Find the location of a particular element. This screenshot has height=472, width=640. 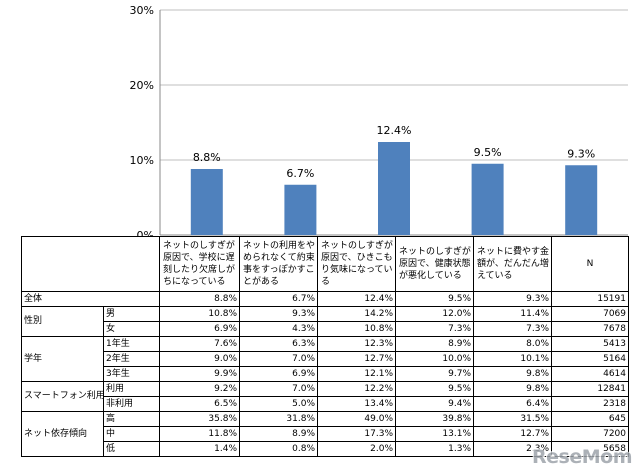

sub-label: 中 is located at coordinates (131, 434).